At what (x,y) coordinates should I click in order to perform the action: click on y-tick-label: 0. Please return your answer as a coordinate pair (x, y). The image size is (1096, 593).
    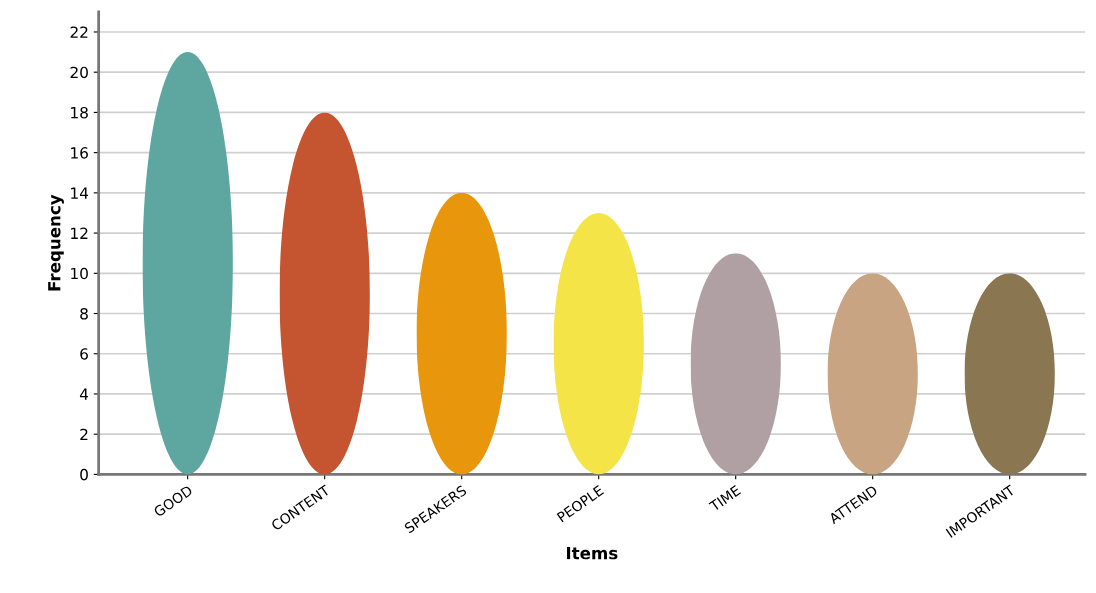
    Looking at the image, I should click on (84, 474).